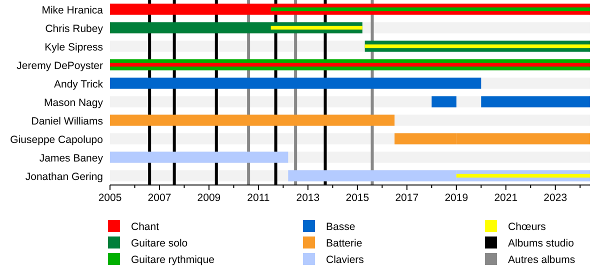  Describe the element at coordinates (341, 227) in the screenshot. I see `legend-label: Basse` at that location.